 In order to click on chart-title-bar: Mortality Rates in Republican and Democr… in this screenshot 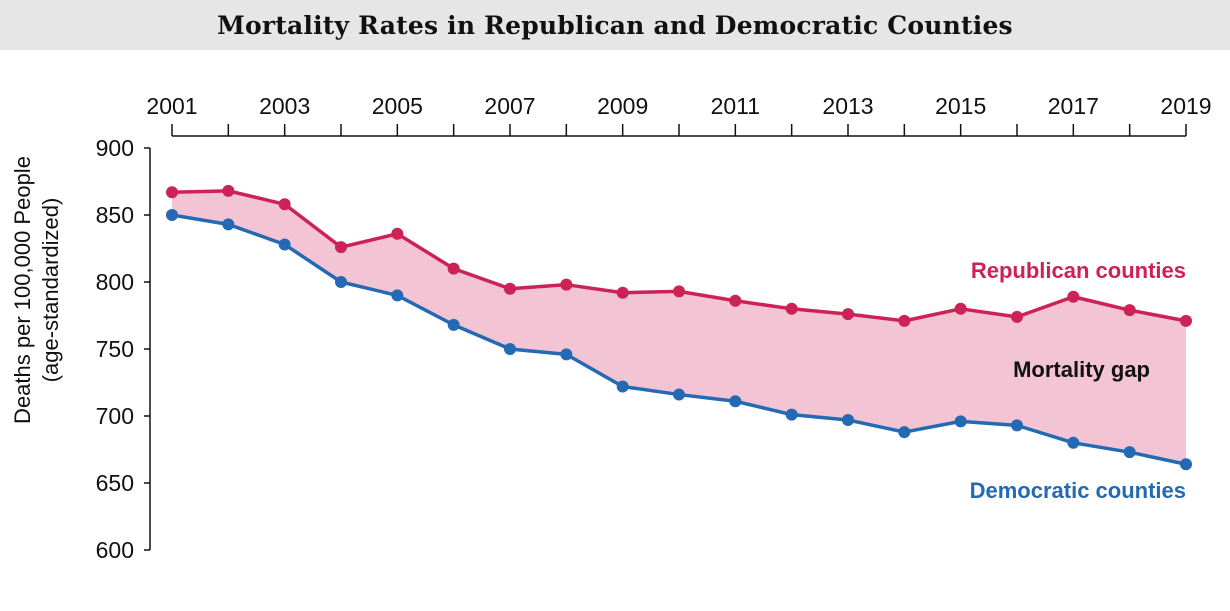, I will do `click(615, 25)`.